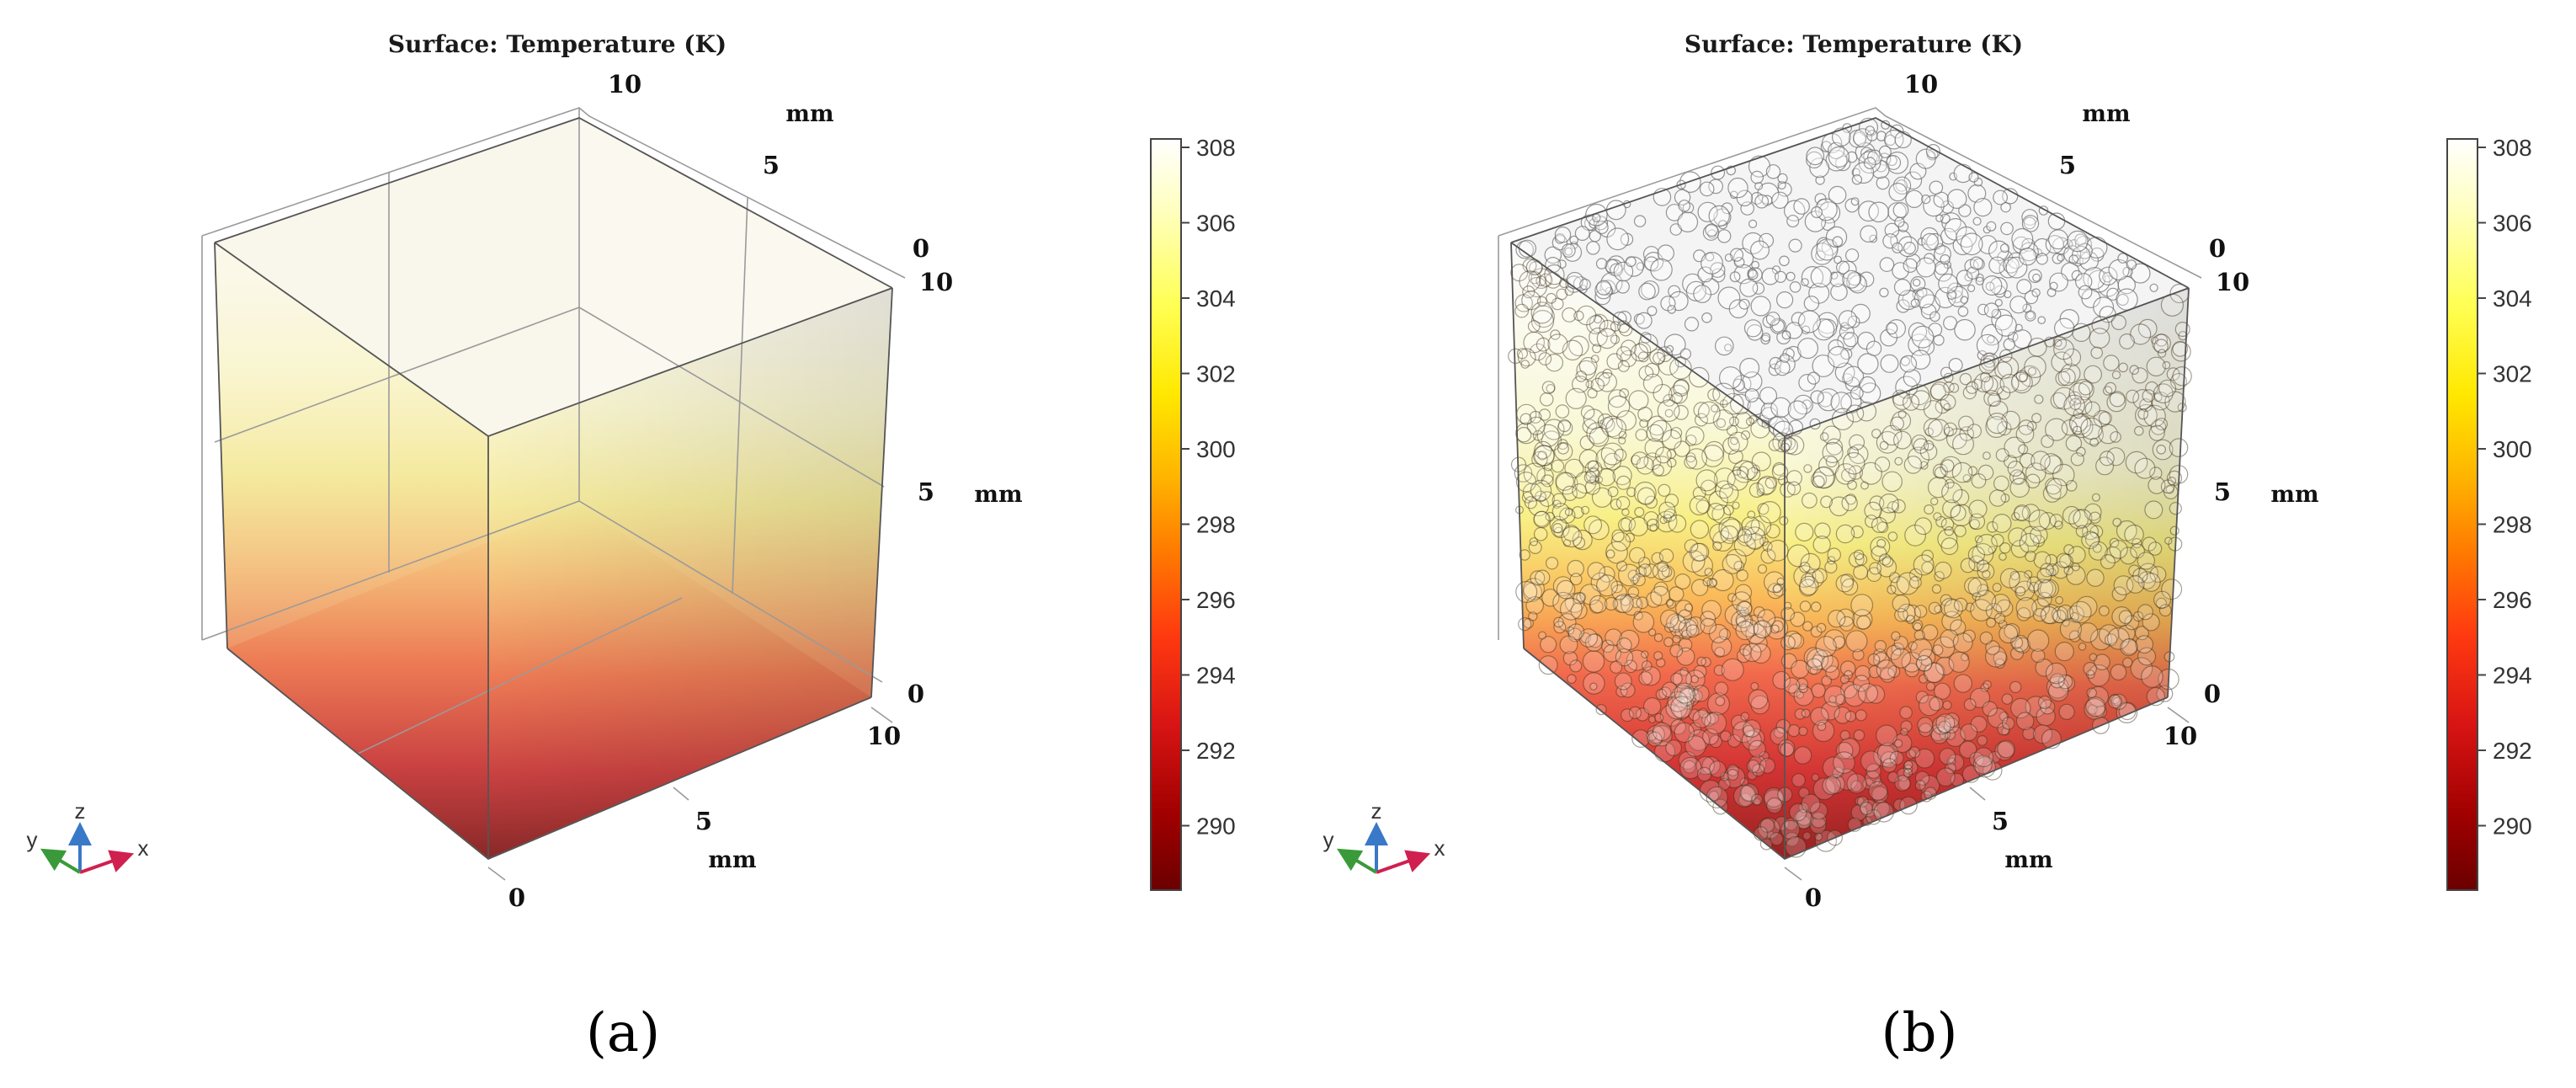 This screenshot has width=2576, height=1088. I want to click on panel-b-left-face, so click(1648, 551).